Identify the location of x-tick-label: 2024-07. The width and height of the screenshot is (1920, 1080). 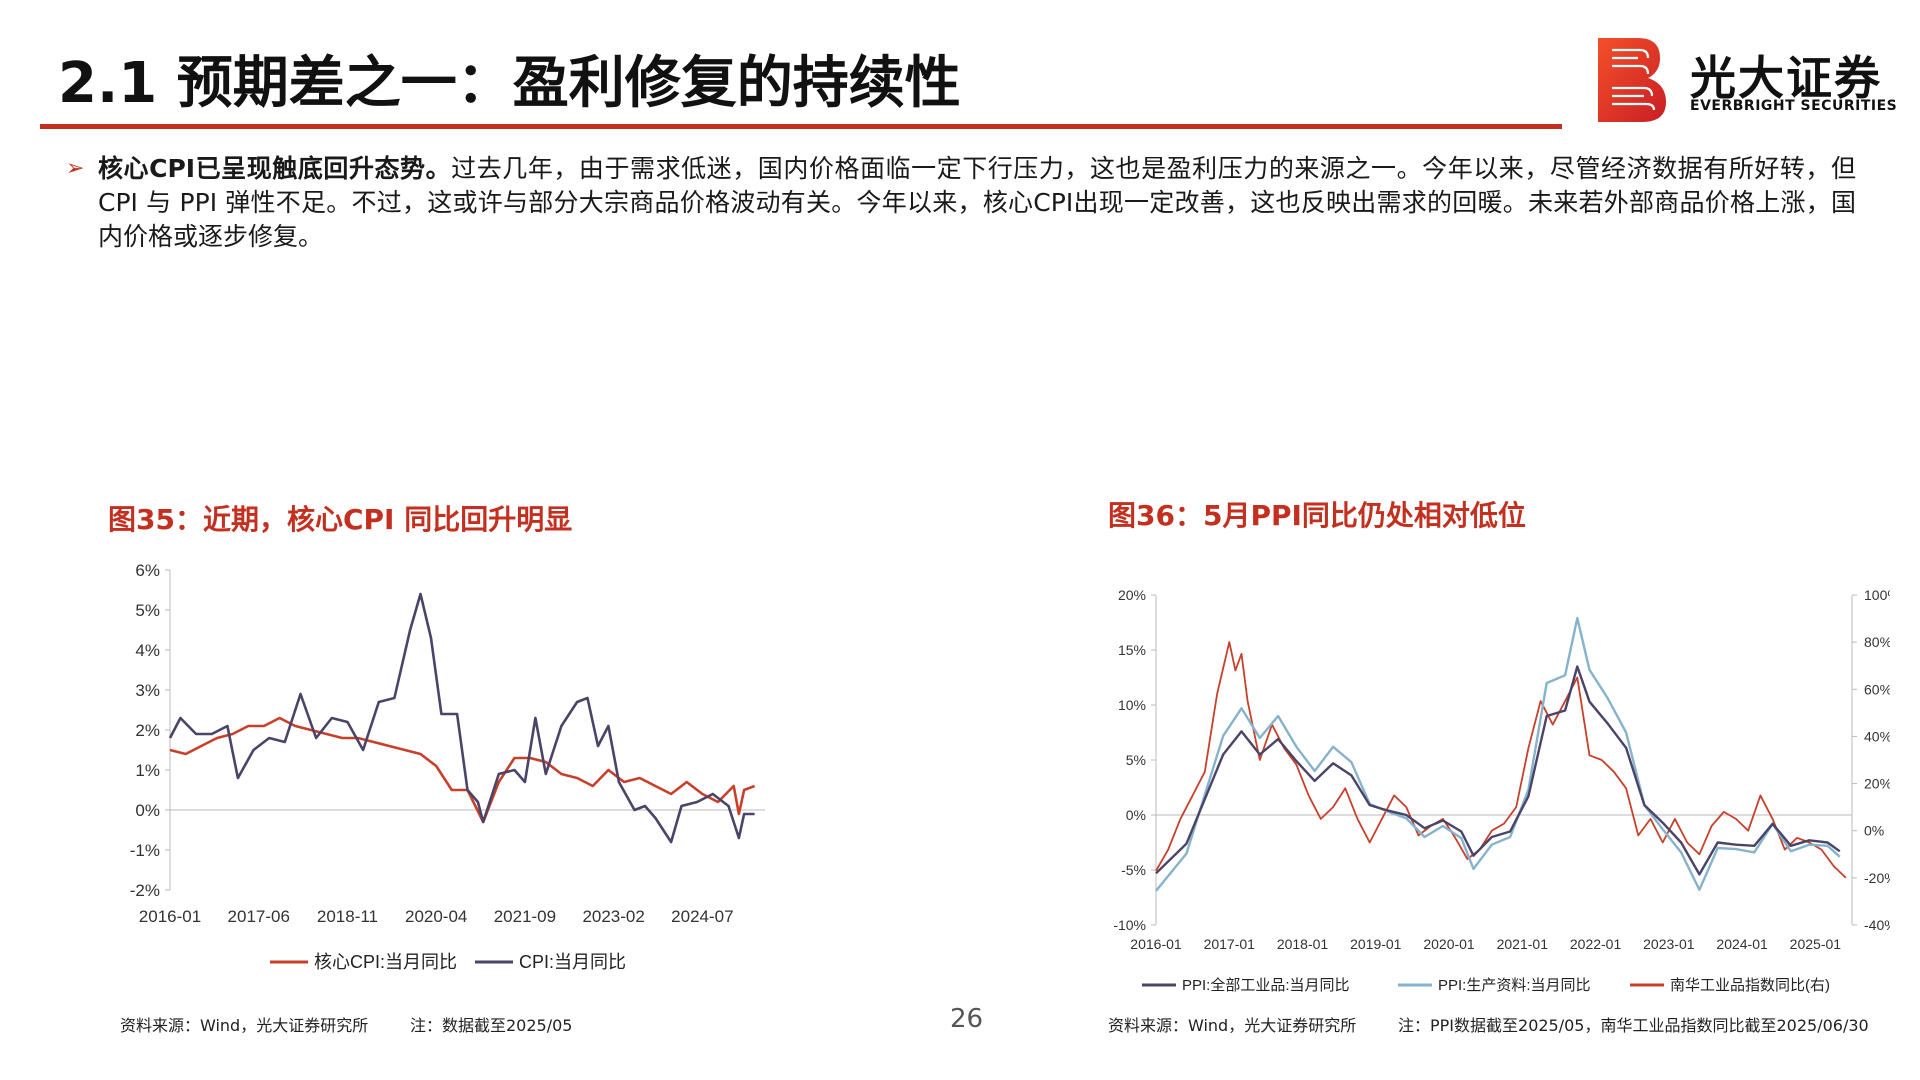
(702, 916).